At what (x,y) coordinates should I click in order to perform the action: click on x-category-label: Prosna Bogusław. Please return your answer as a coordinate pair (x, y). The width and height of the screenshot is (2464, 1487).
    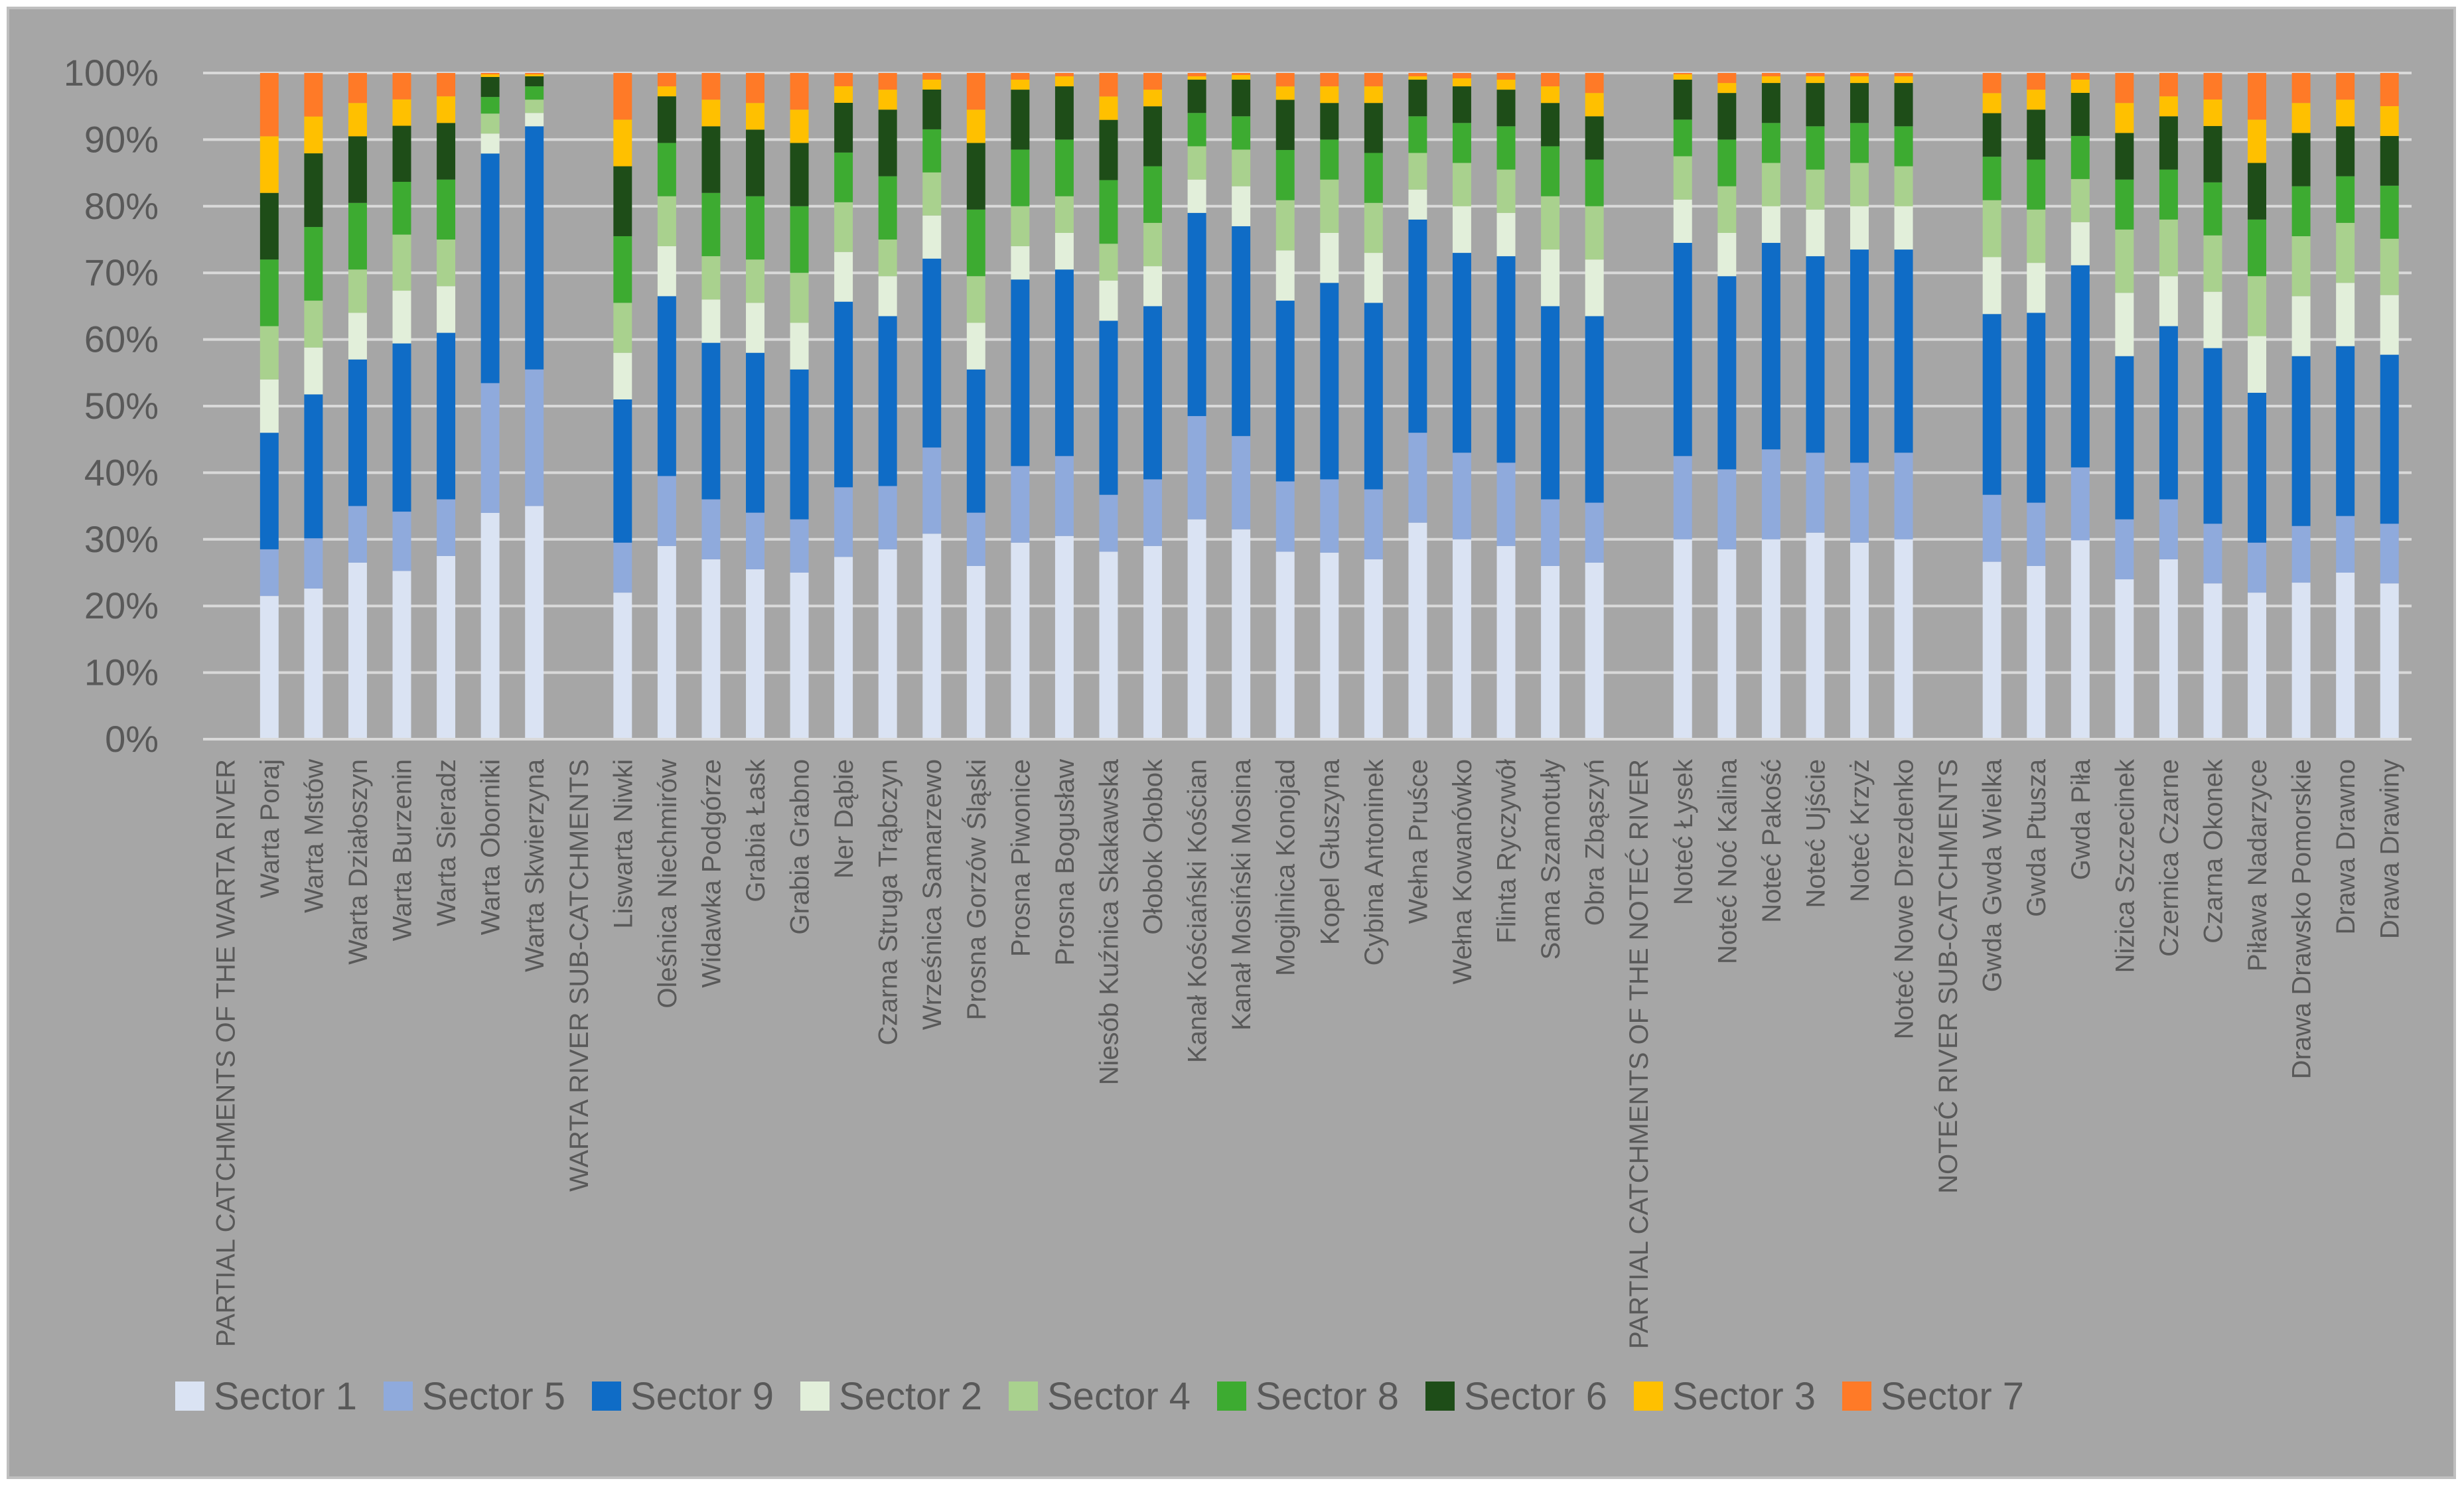
    Looking at the image, I should click on (1065, 862).